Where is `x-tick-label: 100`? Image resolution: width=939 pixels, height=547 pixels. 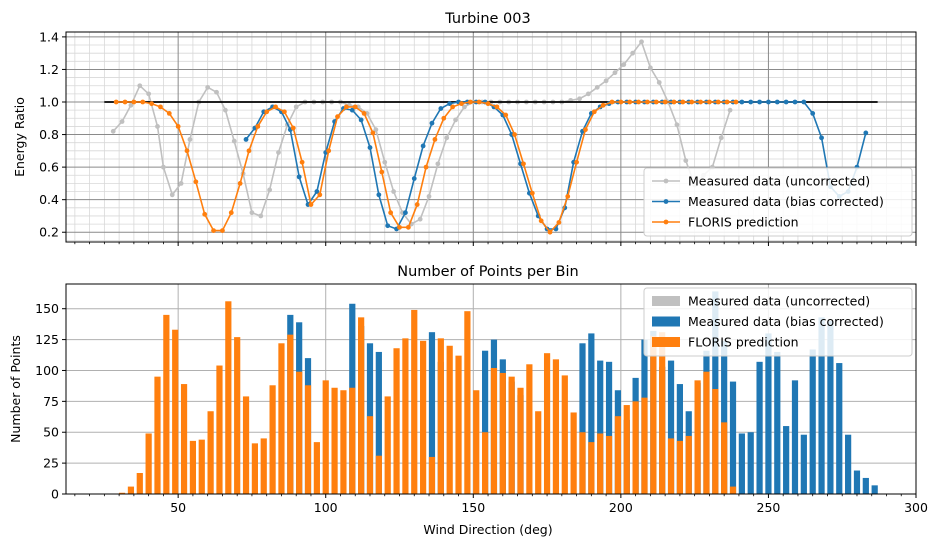 x-tick-label: 100 is located at coordinates (326, 507).